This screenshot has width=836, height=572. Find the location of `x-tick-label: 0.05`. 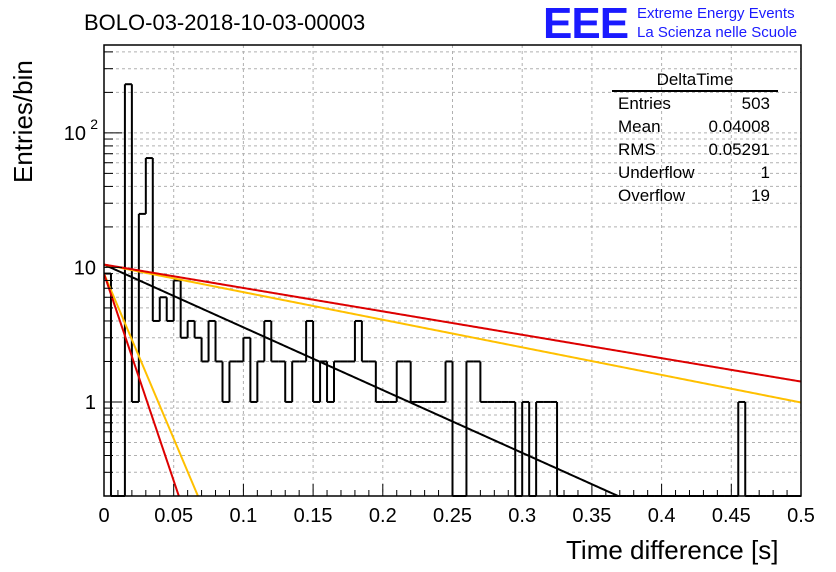

x-tick-label: 0.05 is located at coordinates (173, 516).